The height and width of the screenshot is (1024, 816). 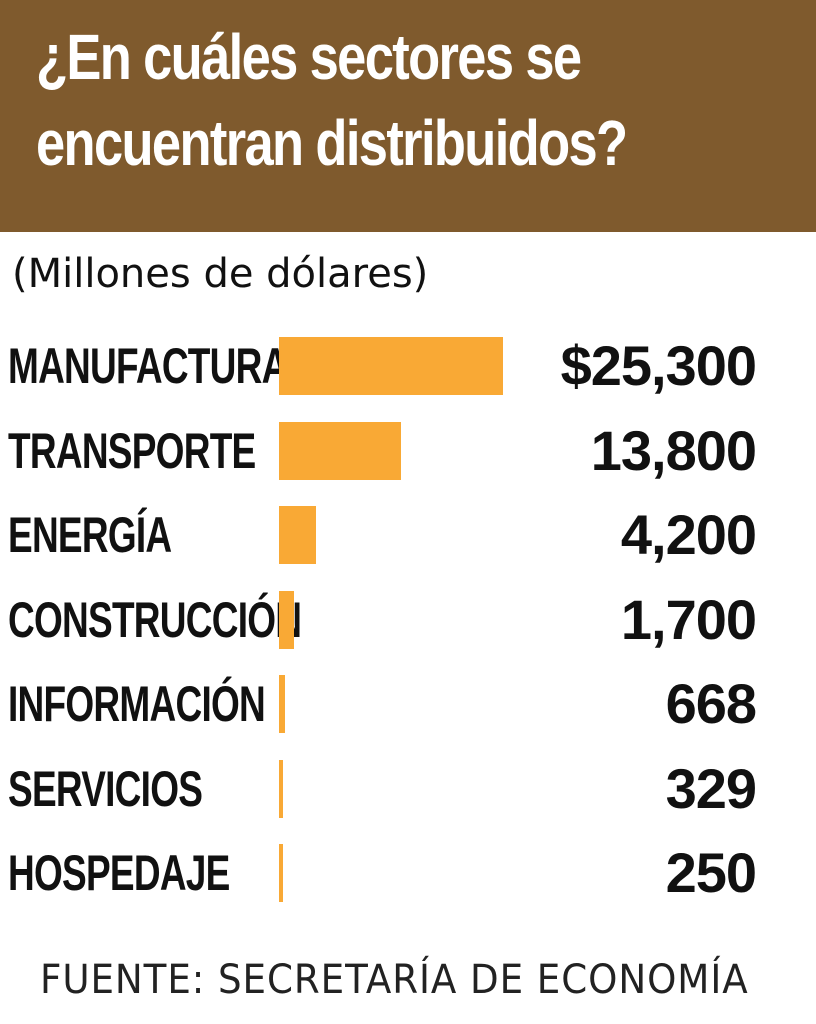 What do you see at coordinates (408, 788) in the screenshot?
I see `bar-row: SERVICIOS 329` at bounding box center [408, 788].